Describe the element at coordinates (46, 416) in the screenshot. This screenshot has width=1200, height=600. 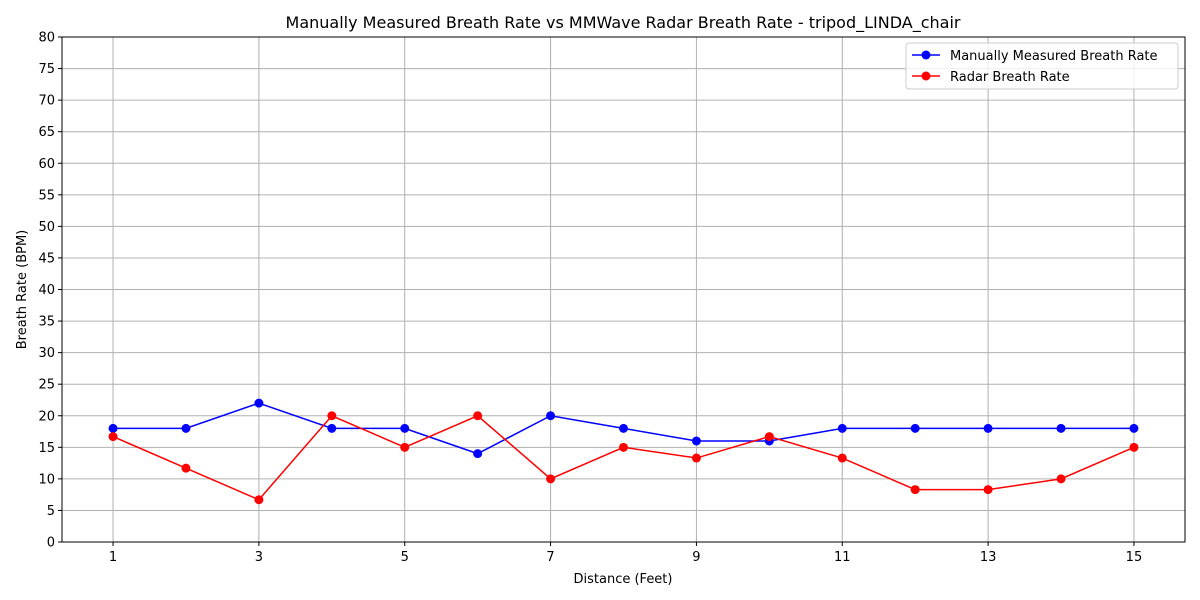
I see `y-tick-label: 20` at that location.